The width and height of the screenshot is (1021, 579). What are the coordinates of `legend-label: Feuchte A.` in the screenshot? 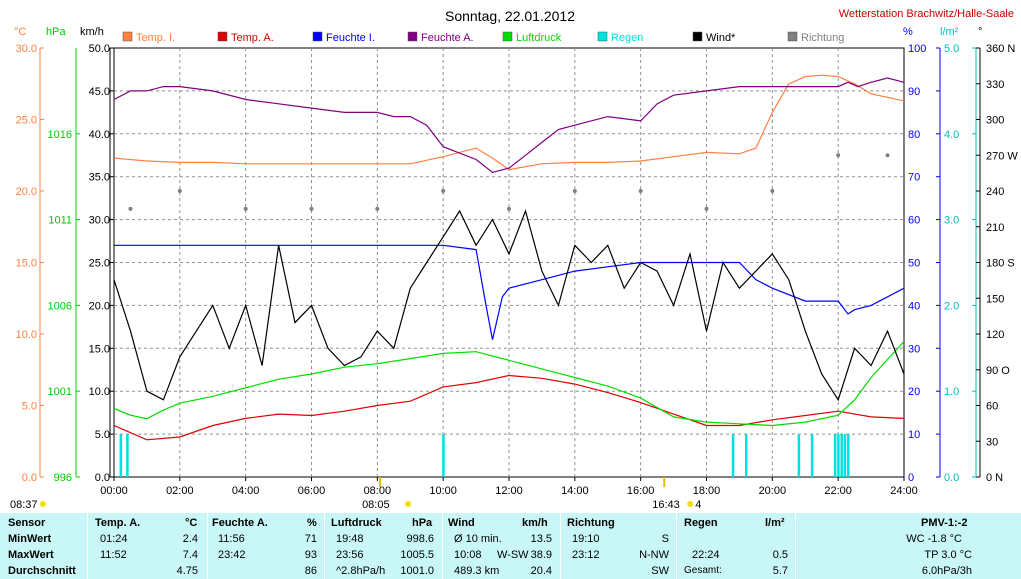 It's located at (447, 38).